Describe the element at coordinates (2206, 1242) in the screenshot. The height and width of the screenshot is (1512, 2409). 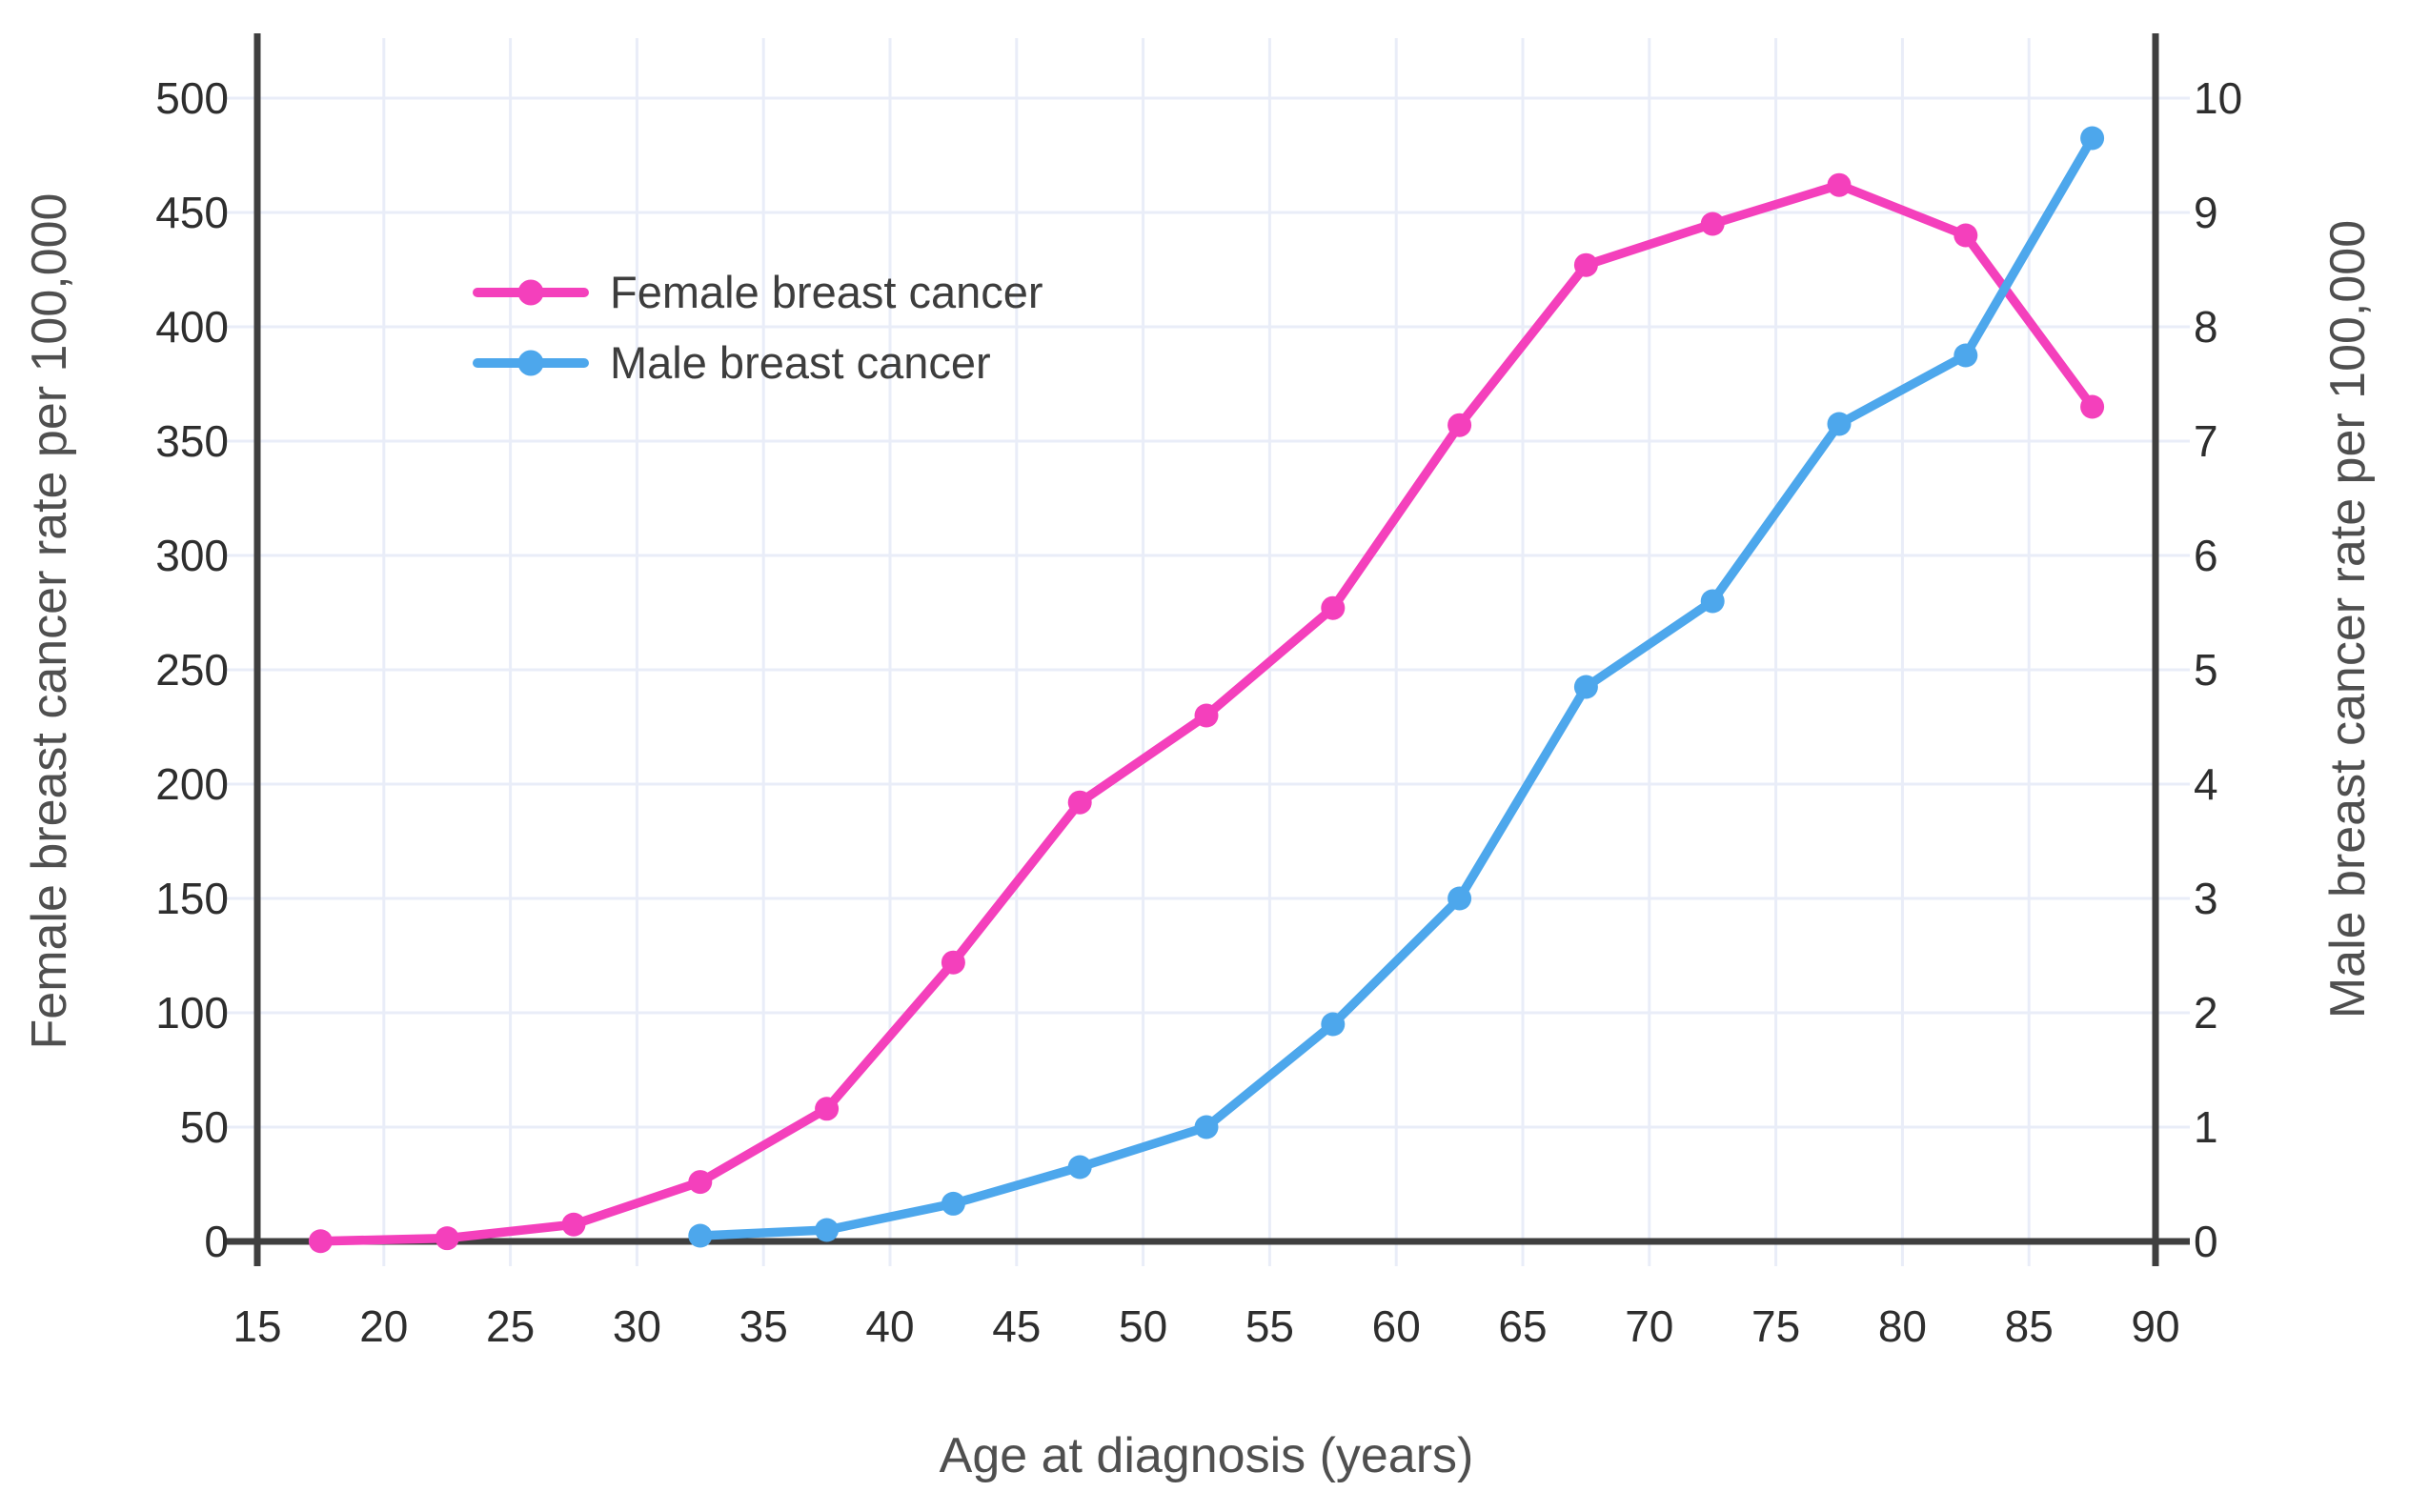
I see `right-y-tick-label: 0` at that location.